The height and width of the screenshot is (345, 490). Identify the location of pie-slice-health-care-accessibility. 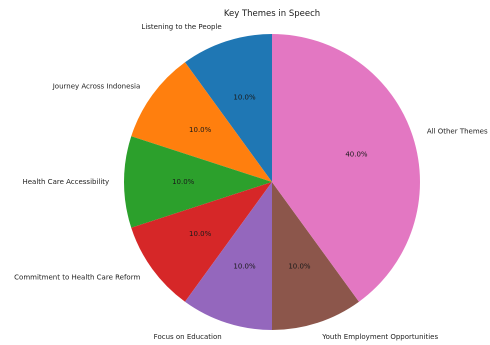
(197, 182).